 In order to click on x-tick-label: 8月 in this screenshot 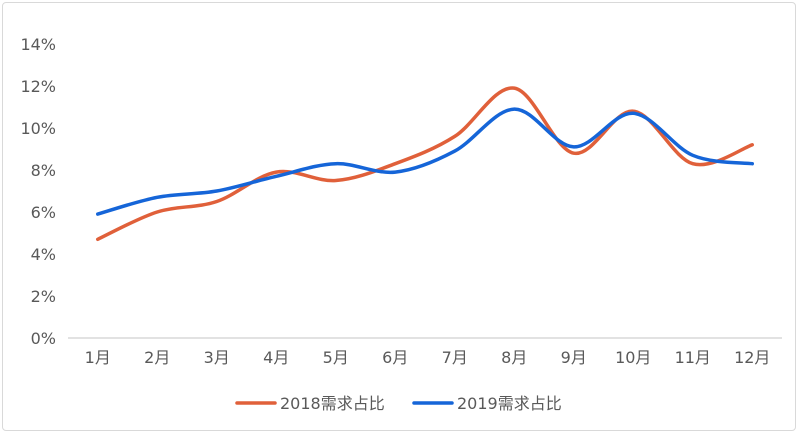, I will do `click(514, 357)`.